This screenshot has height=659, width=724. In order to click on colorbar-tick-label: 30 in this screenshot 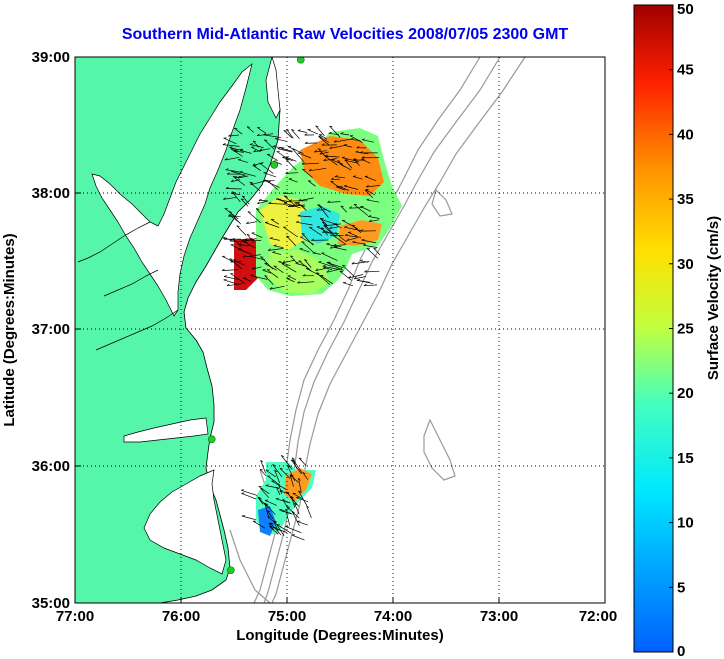, I will do `click(685, 264)`.